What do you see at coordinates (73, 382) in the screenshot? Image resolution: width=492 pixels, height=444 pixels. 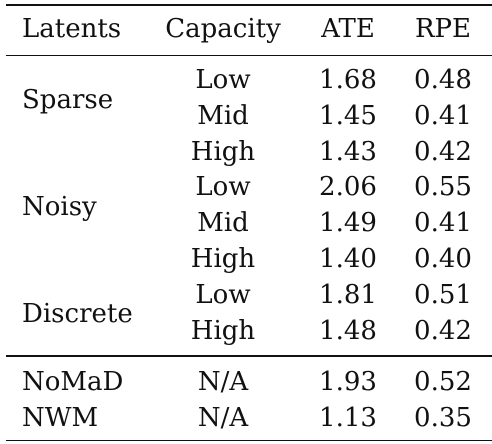 I see `baseline-name-nomad: NoMaD` at bounding box center [73, 382].